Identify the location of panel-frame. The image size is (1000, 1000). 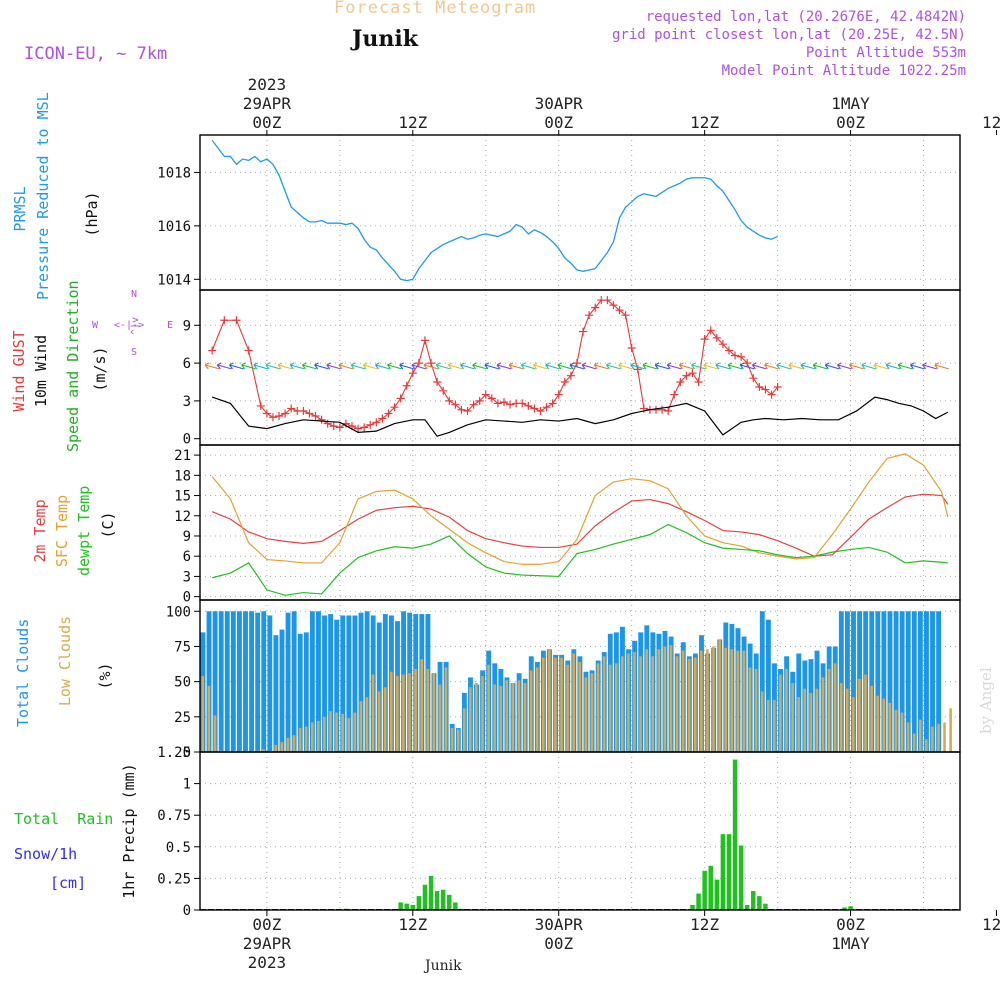
(580, 212).